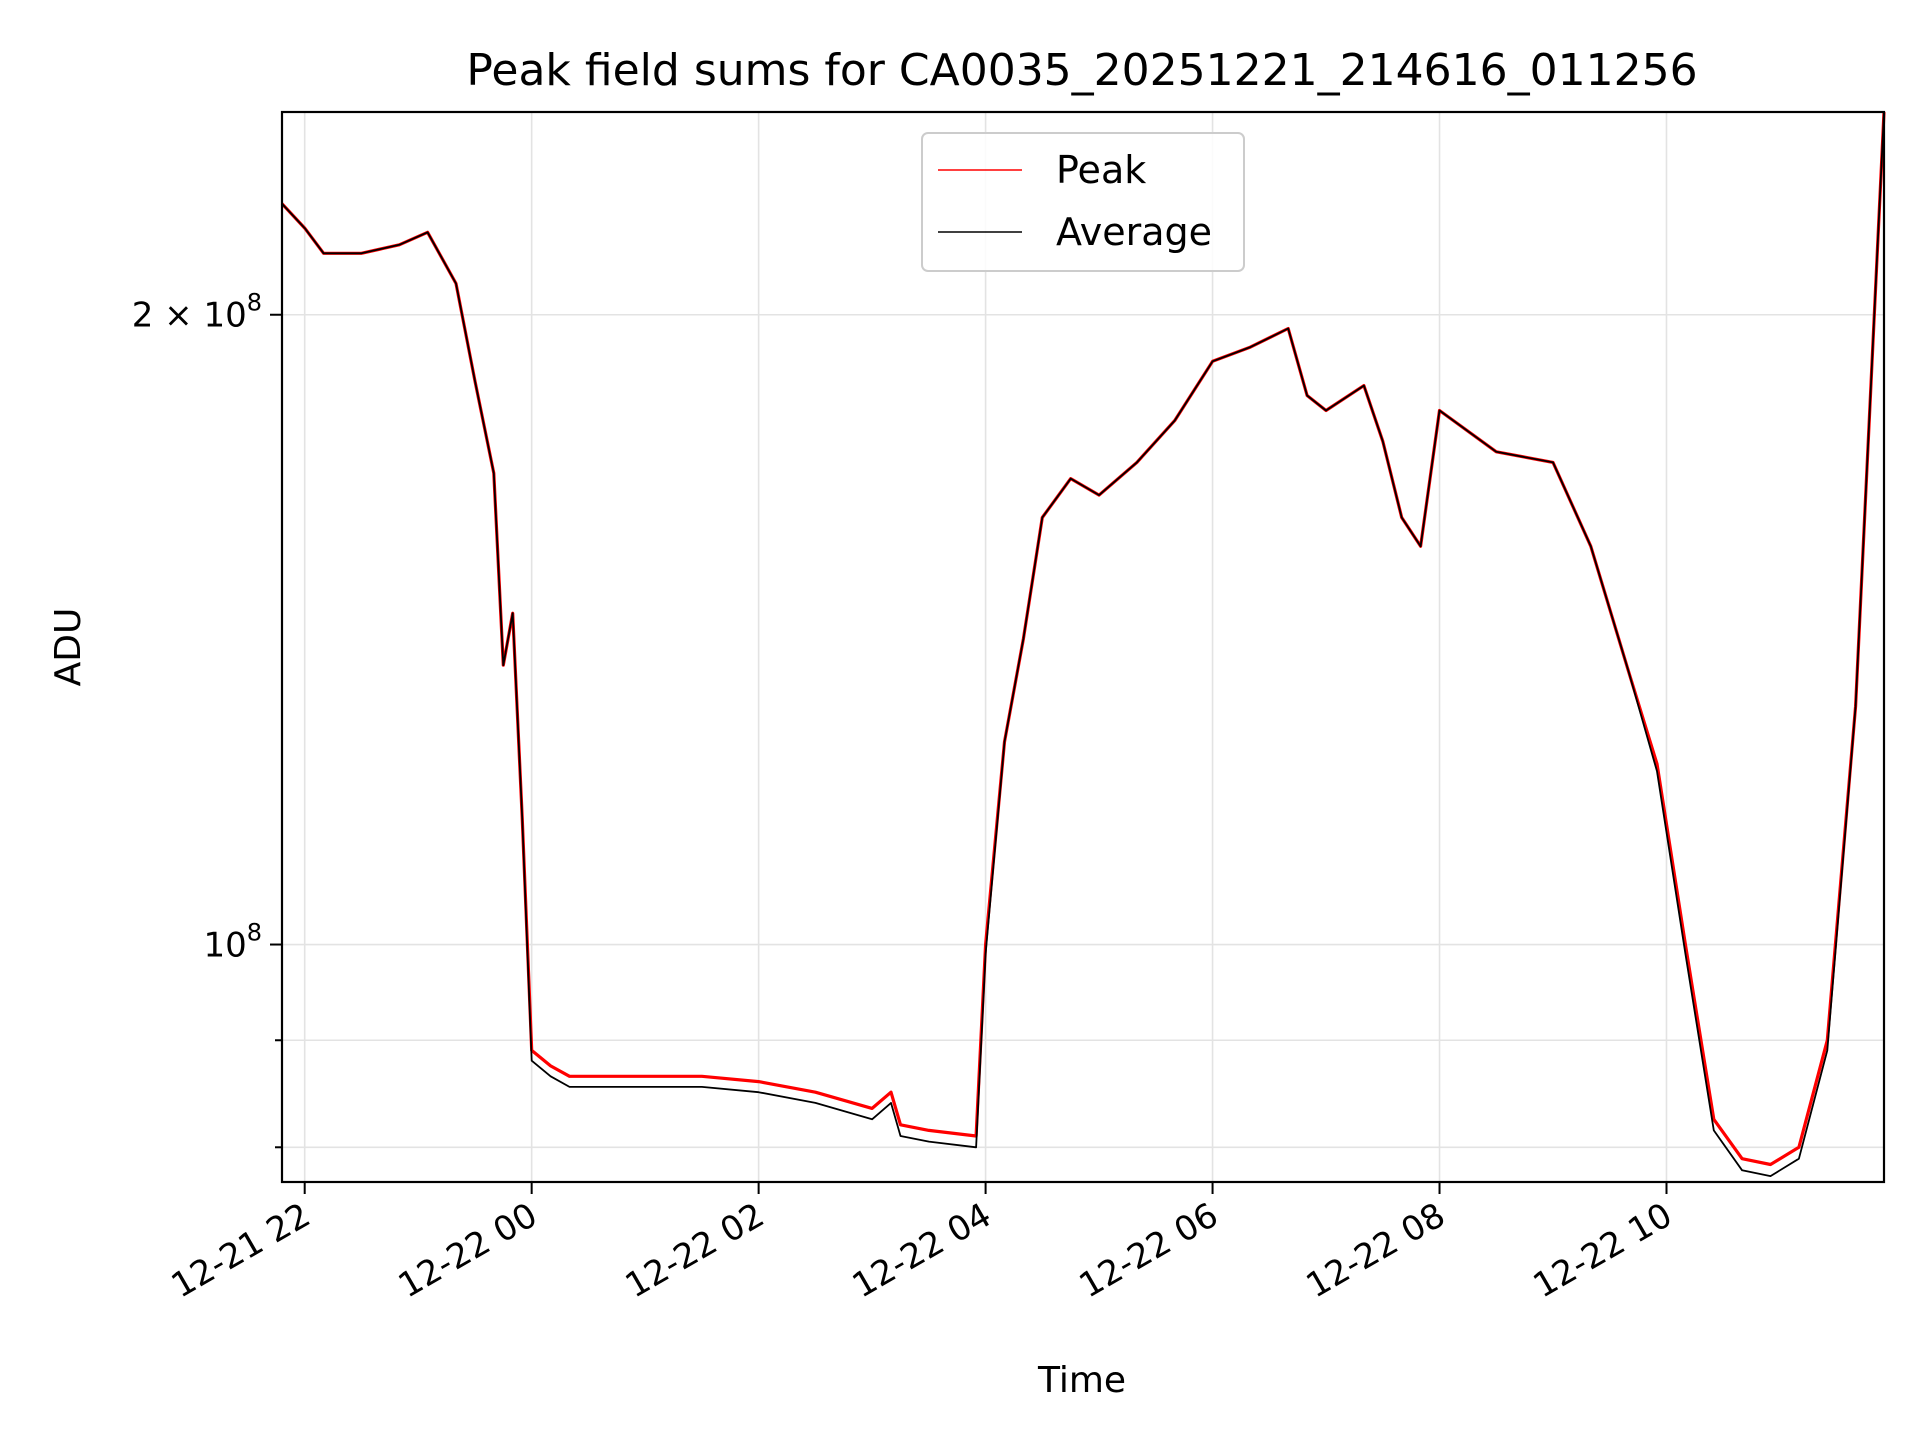 The height and width of the screenshot is (1440, 1920). What do you see at coordinates (232, 942) in the screenshot?
I see `y-tick-label: 108` at bounding box center [232, 942].